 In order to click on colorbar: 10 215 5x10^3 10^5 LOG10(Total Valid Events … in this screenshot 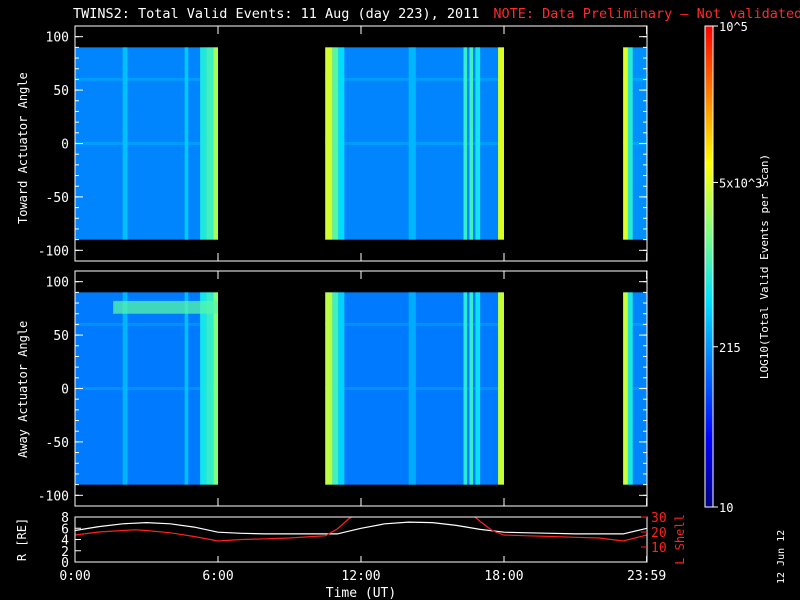, I will do `click(737, 267)`.